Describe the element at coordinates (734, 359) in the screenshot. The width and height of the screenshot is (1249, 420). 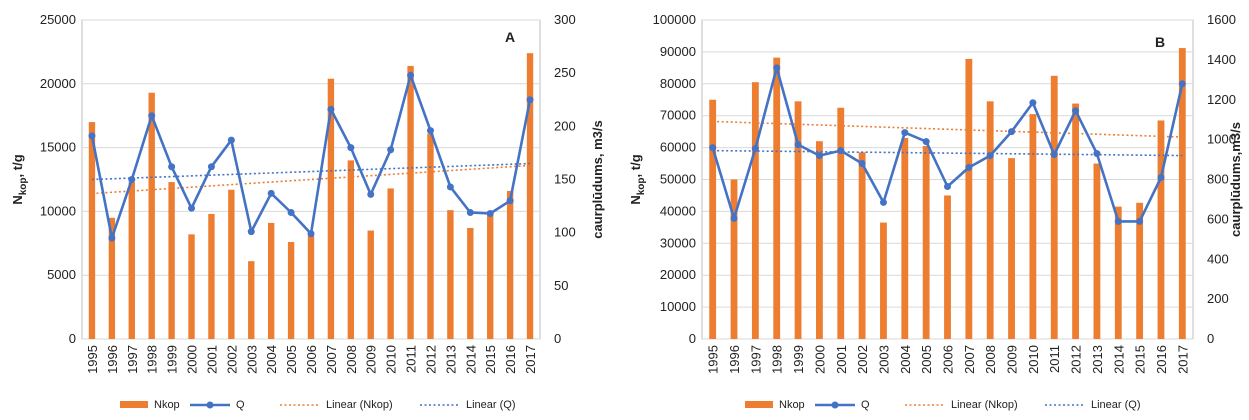
I see `x-tick-label: 1996` at that location.